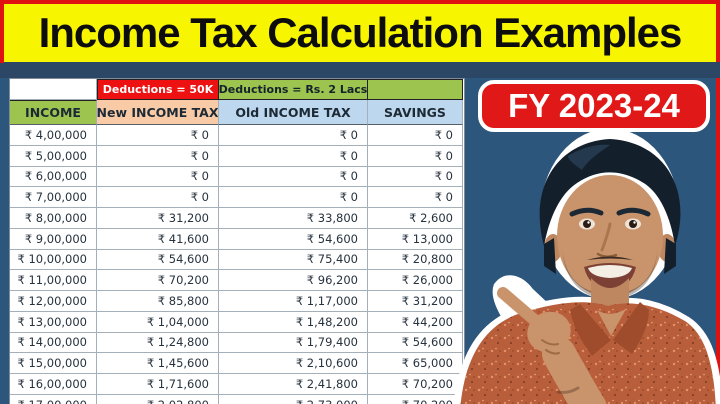 The width and height of the screenshot is (720, 404). Describe the element at coordinates (158, 218) in the screenshot. I see `new-tax-cell: ₹ 31,200` at that location.